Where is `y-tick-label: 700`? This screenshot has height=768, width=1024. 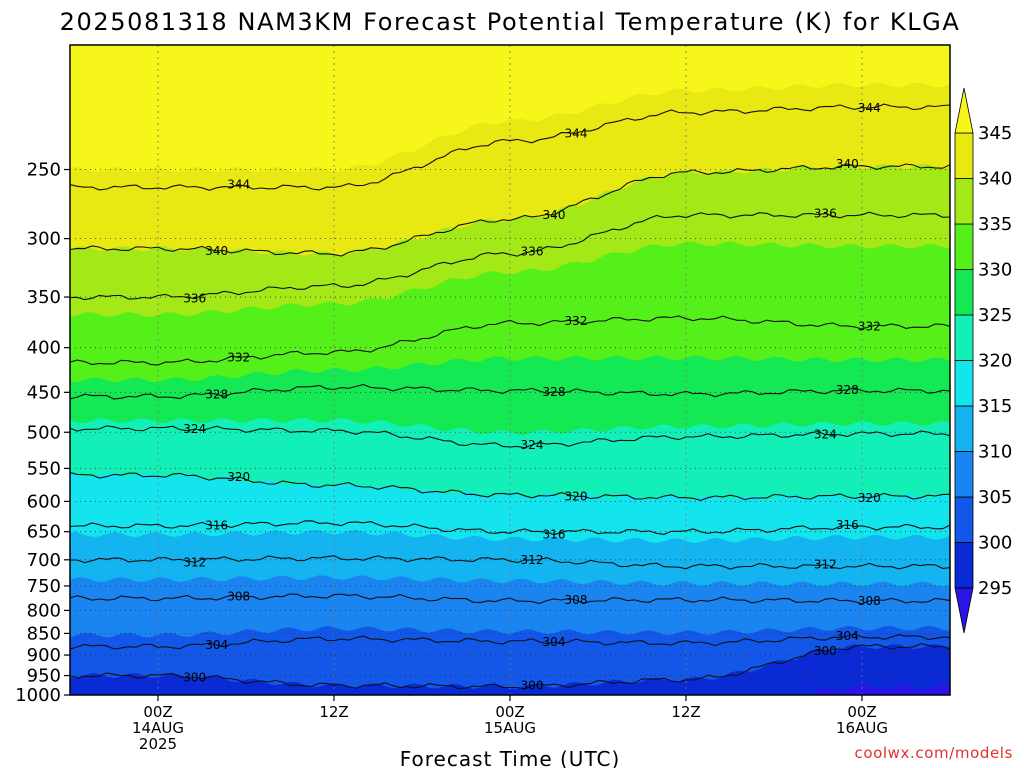 y-tick-label: 700 is located at coordinates (44, 560).